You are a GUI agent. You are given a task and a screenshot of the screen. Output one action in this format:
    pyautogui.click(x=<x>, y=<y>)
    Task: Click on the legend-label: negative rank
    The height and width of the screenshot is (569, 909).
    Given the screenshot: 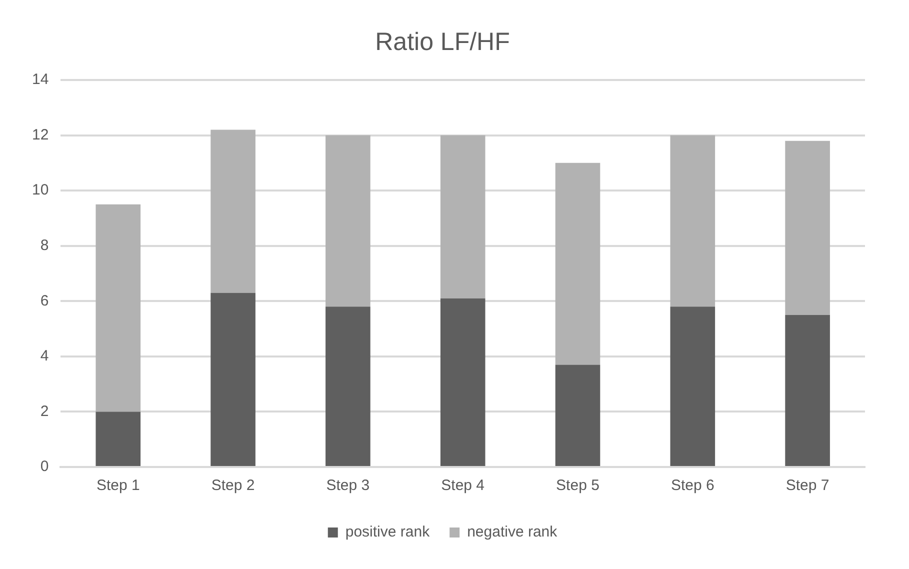 What is the action you would take?
    pyautogui.click(x=512, y=532)
    